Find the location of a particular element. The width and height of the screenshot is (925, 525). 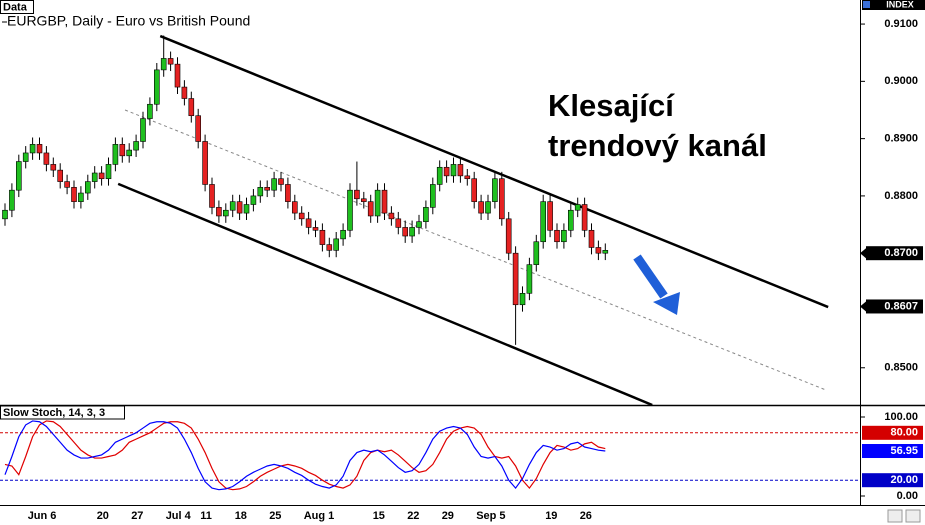

y-tick-label: 100.00 is located at coordinates (901, 417).